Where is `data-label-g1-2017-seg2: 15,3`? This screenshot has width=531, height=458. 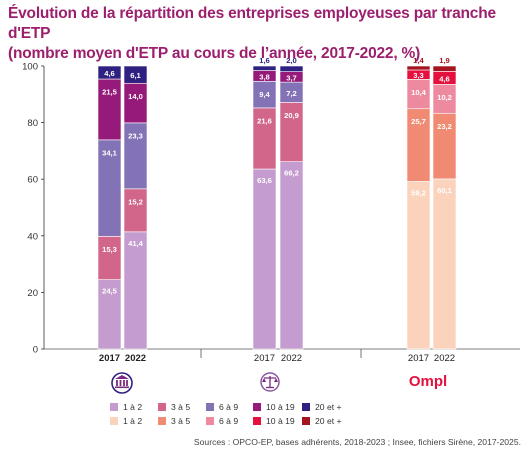
data-label-g1-2017-seg2: 15,3 is located at coordinates (109, 249).